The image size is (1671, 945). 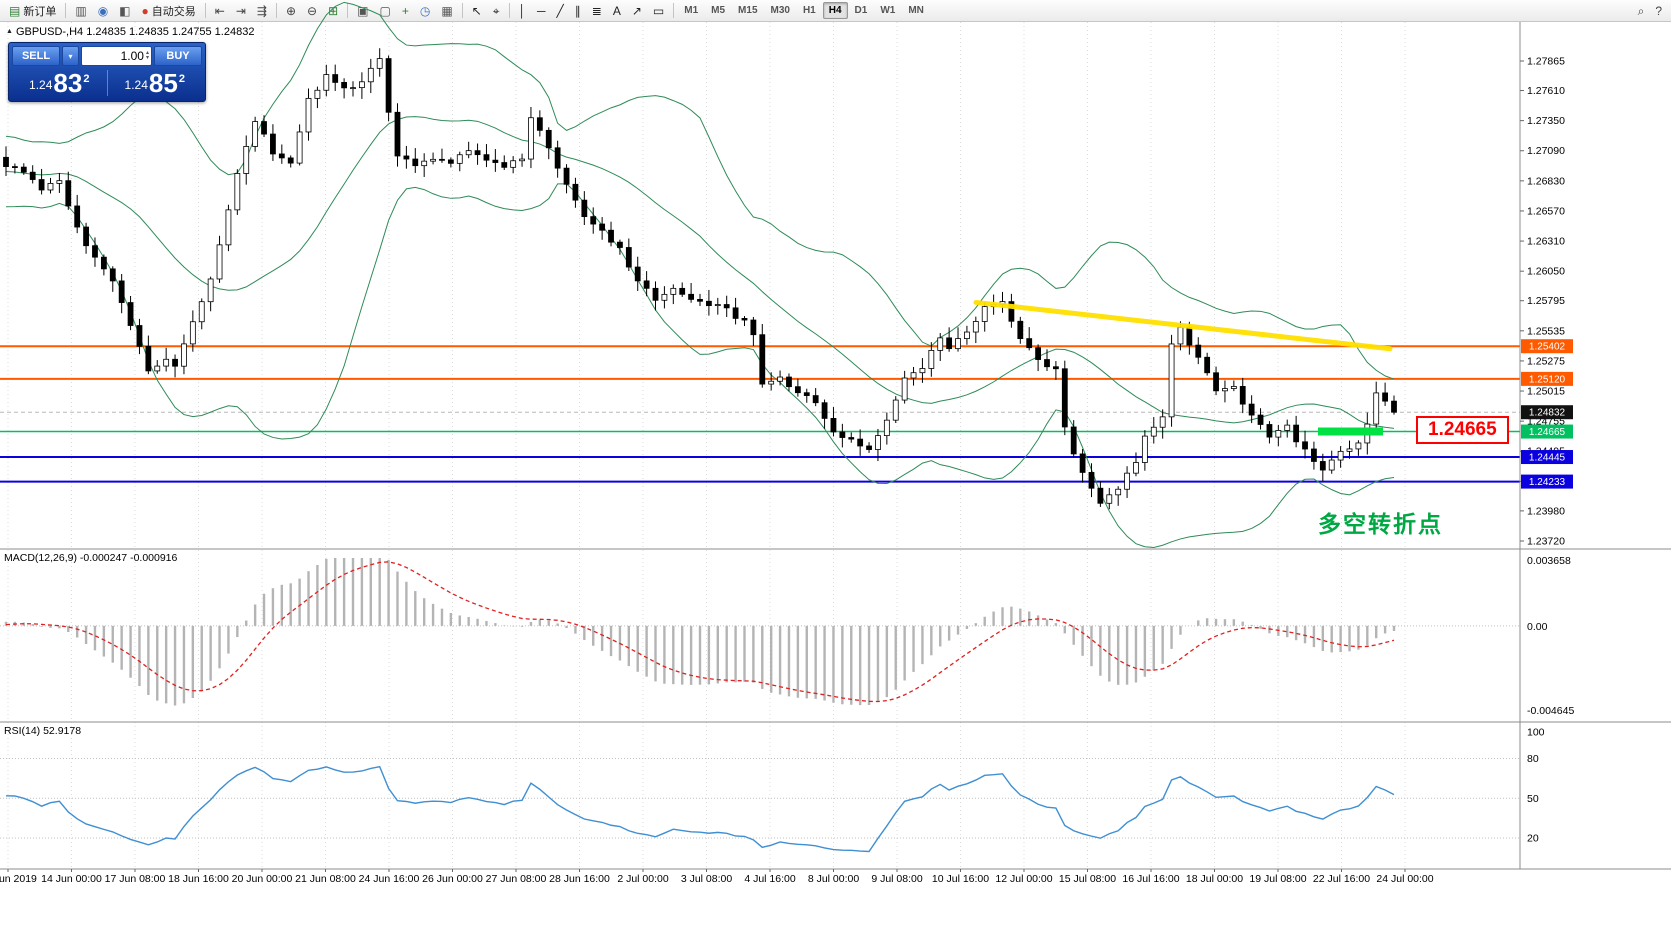 I want to click on arrange-horizontal-glyph: ▣, so click(x=363, y=10).